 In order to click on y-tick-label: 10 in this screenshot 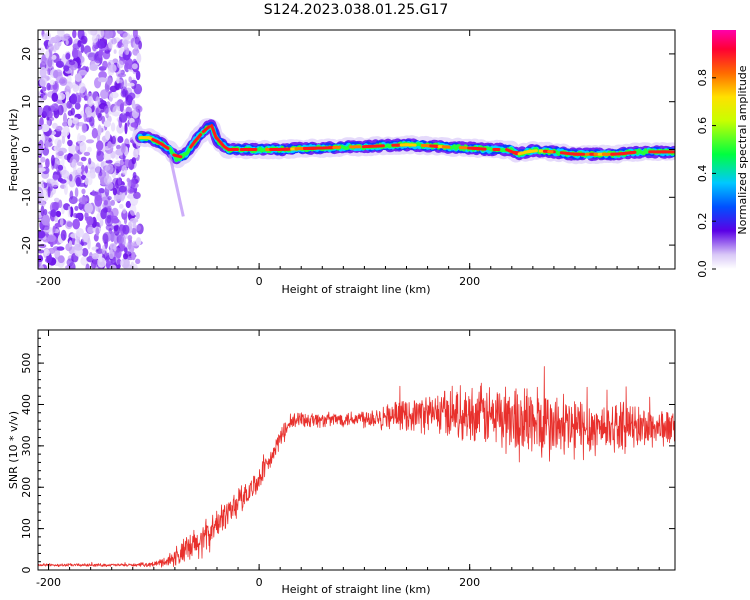, I will do `click(26, 102)`.